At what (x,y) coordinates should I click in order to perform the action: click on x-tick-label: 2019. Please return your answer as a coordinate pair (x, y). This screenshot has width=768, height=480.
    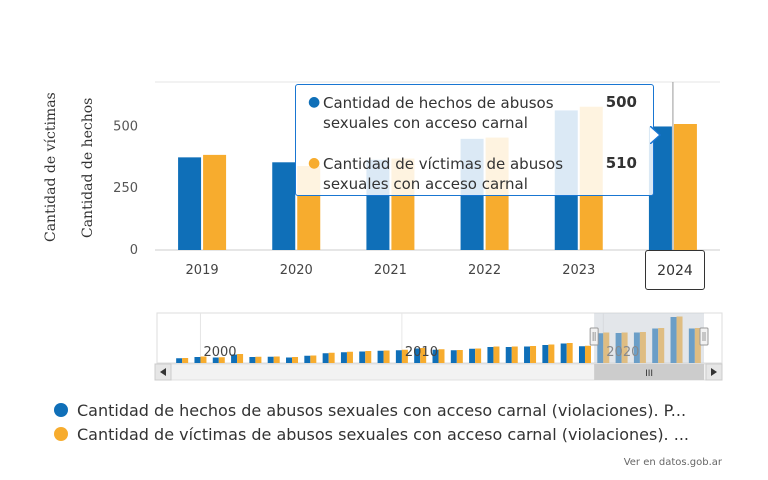
    Looking at the image, I should click on (202, 270).